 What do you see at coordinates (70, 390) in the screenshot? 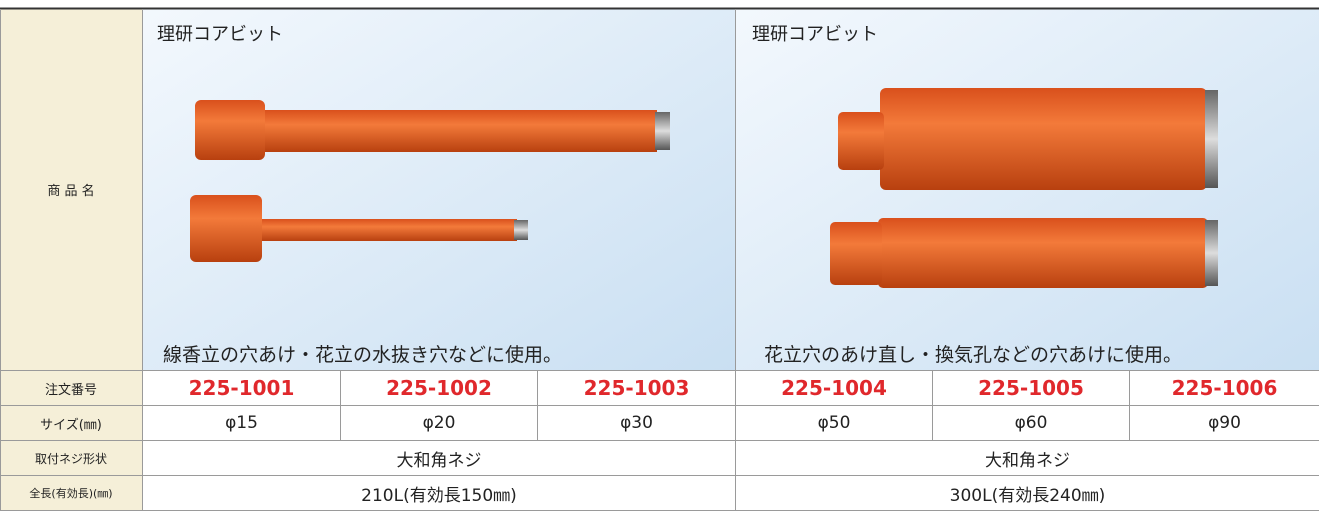
I see `row-header: 注文番号` at bounding box center [70, 390].